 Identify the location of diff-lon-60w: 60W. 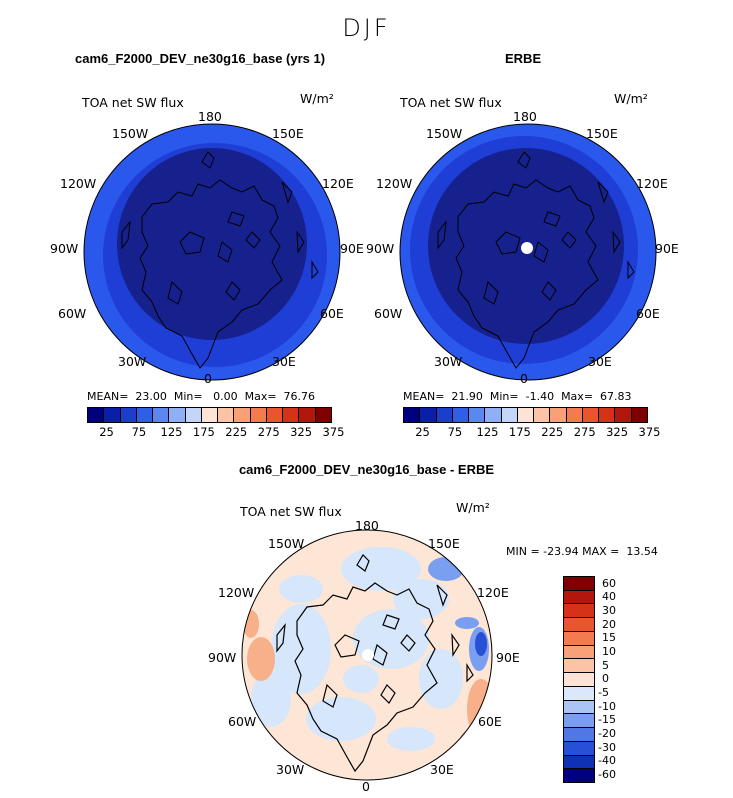
(242, 721).